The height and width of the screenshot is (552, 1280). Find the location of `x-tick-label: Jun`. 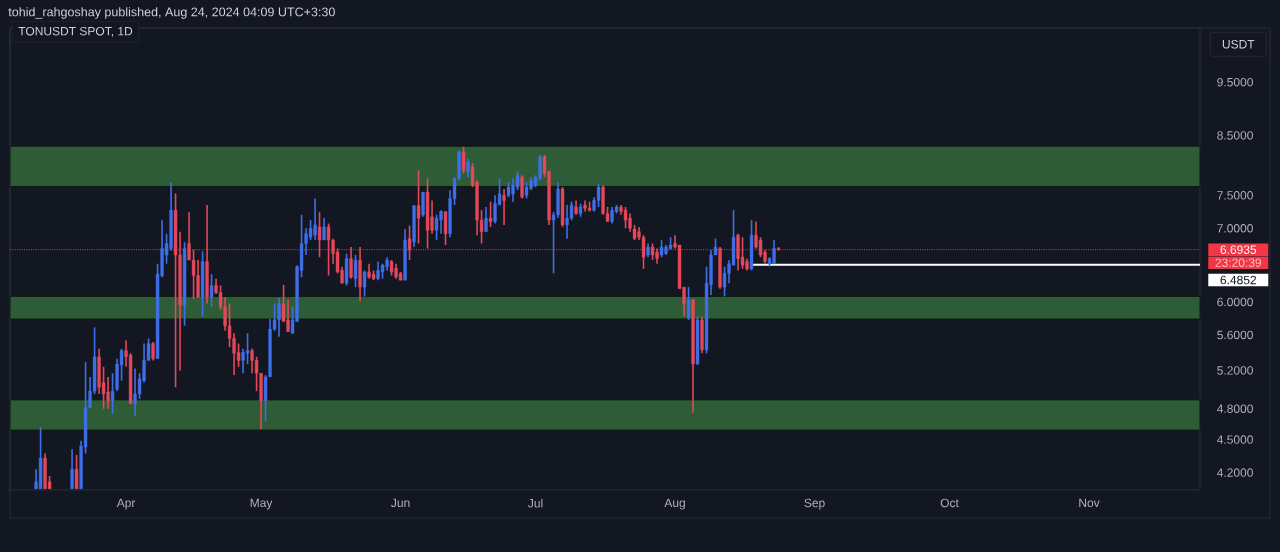

x-tick-label: Jun is located at coordinates (400, 503).